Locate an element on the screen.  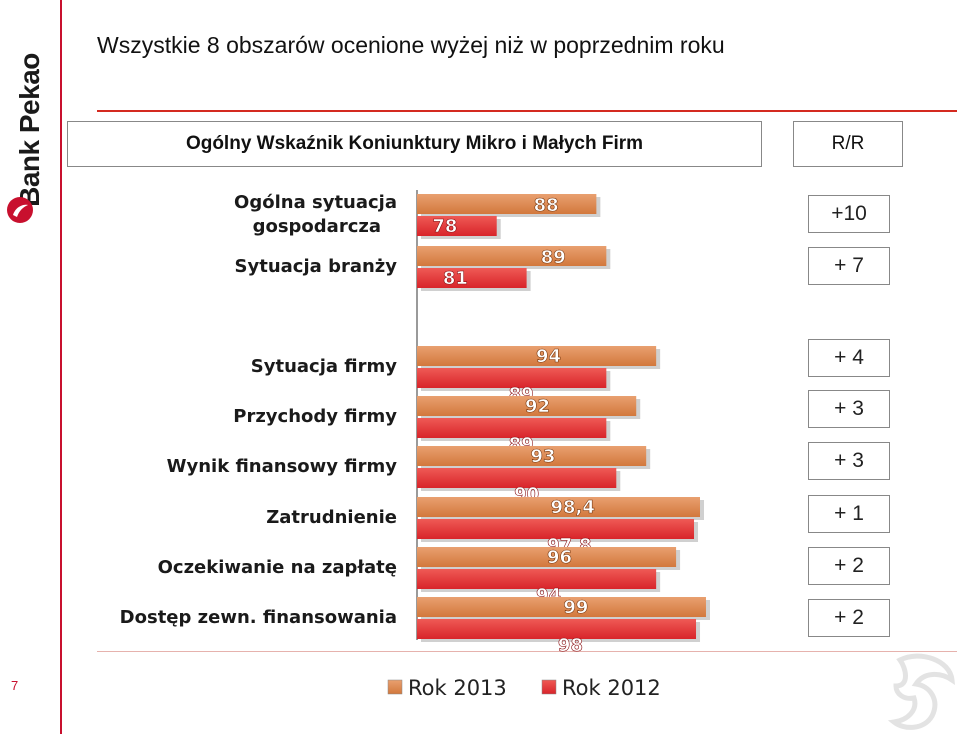
value-label-2013: 94 is located at coordinates (548, 356).